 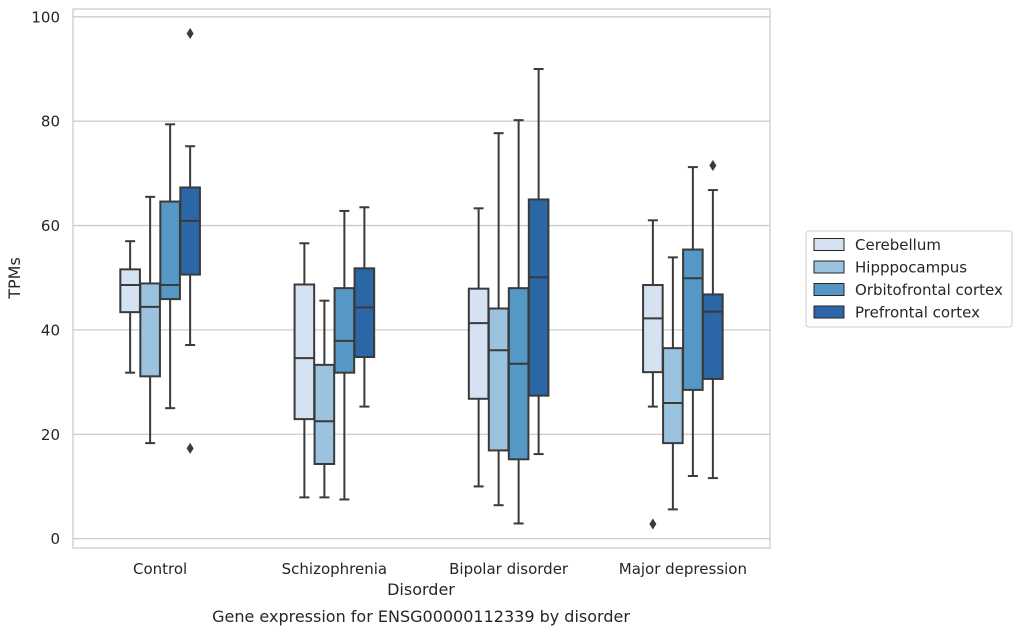 What do you see at coordinates (683, 569) in the screenshot?
I see `x-tick-label: Major depression` at bounding box center [683, 569].